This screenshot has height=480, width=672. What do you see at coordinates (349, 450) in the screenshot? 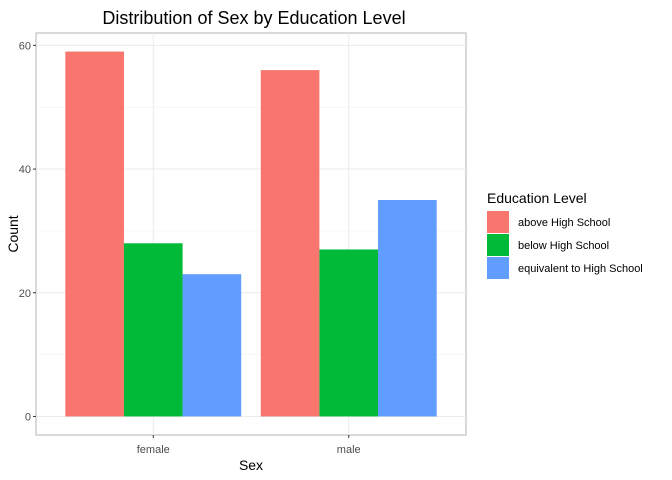
I see `x-tick-label: male` at bounding box center [349, 450].